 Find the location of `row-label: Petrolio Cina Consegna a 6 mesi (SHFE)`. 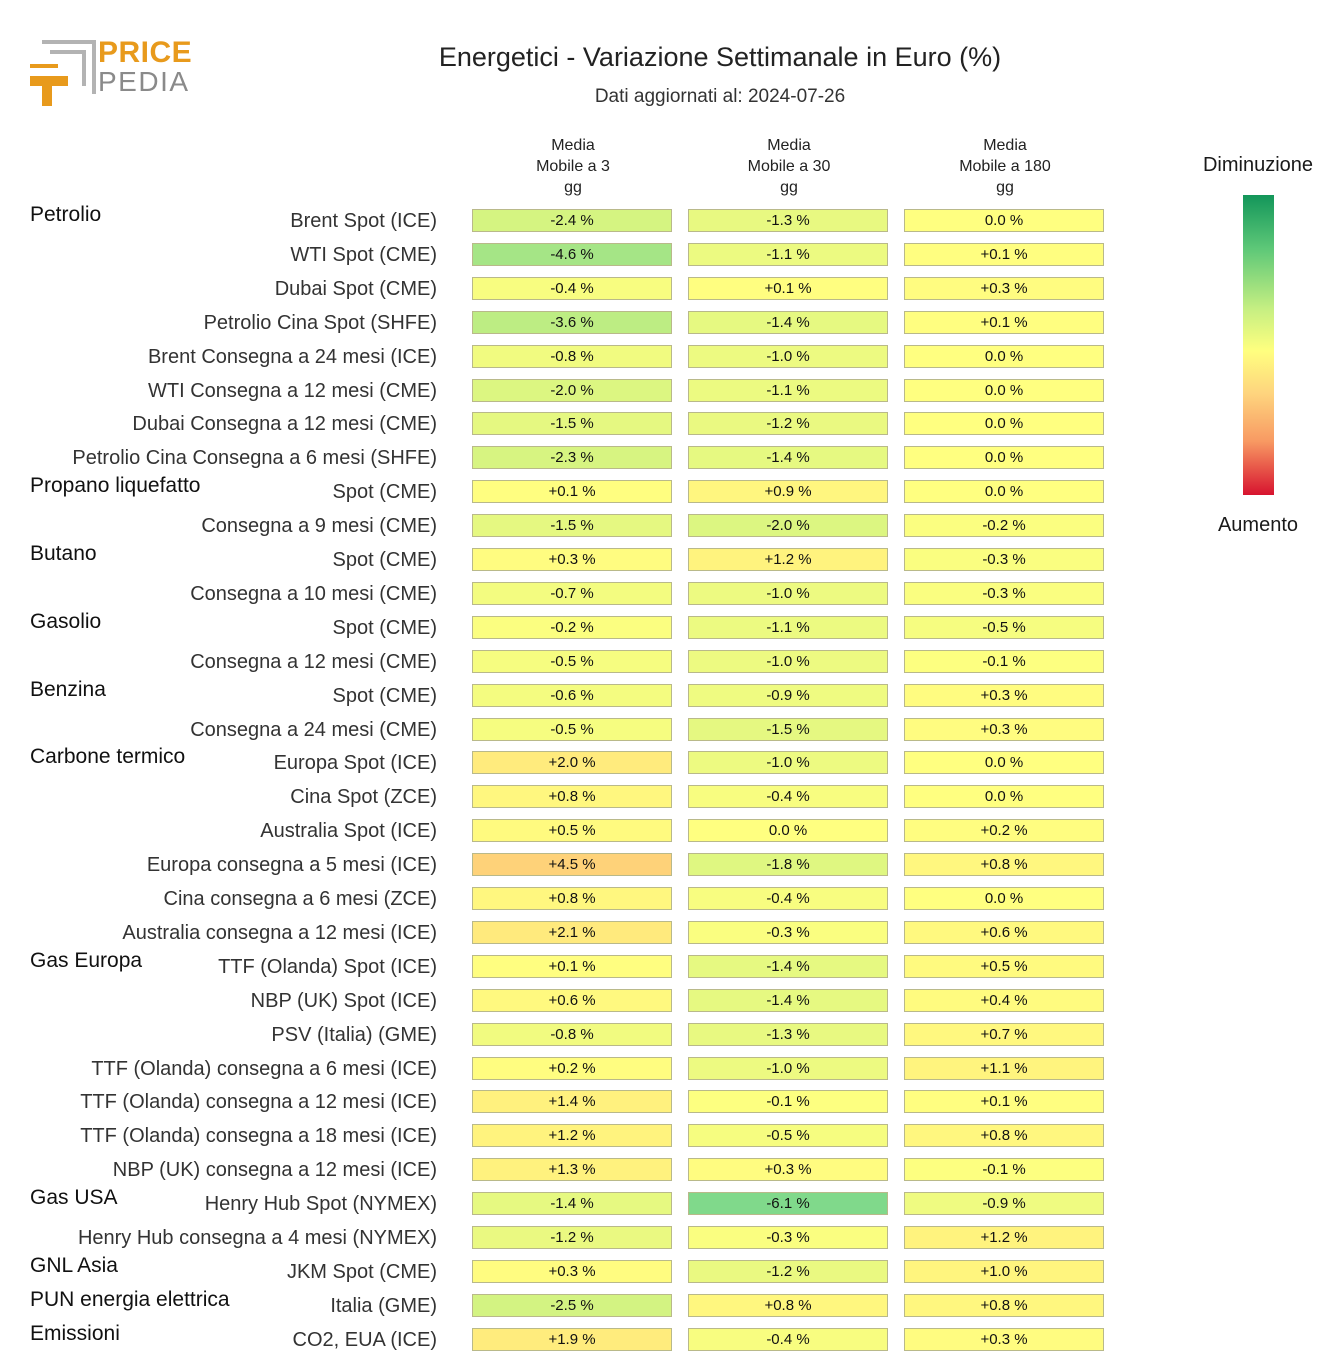

row-label: Petrolio Cina Consegna a 6 mesi (SHFE) is located at coordinates (254, 458).